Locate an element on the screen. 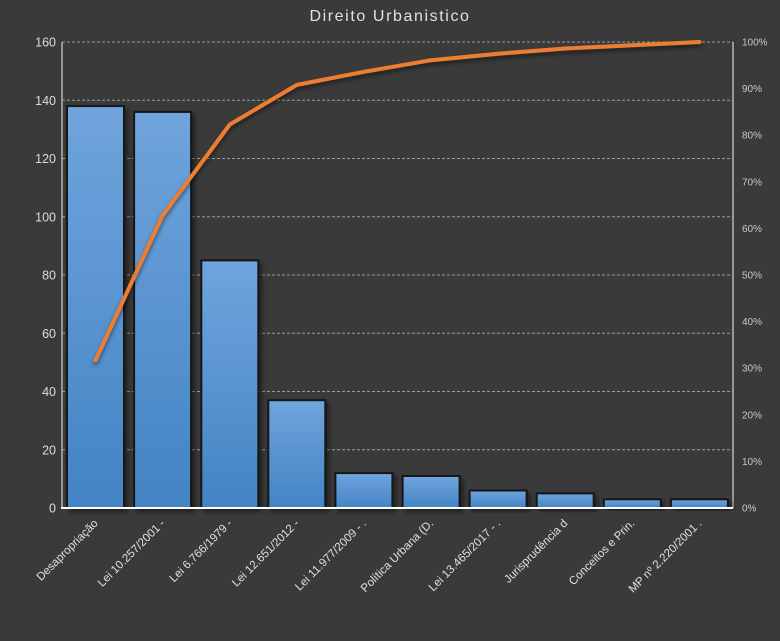  right-axis-tick-label: 20% is located at coordinates (752, 415).